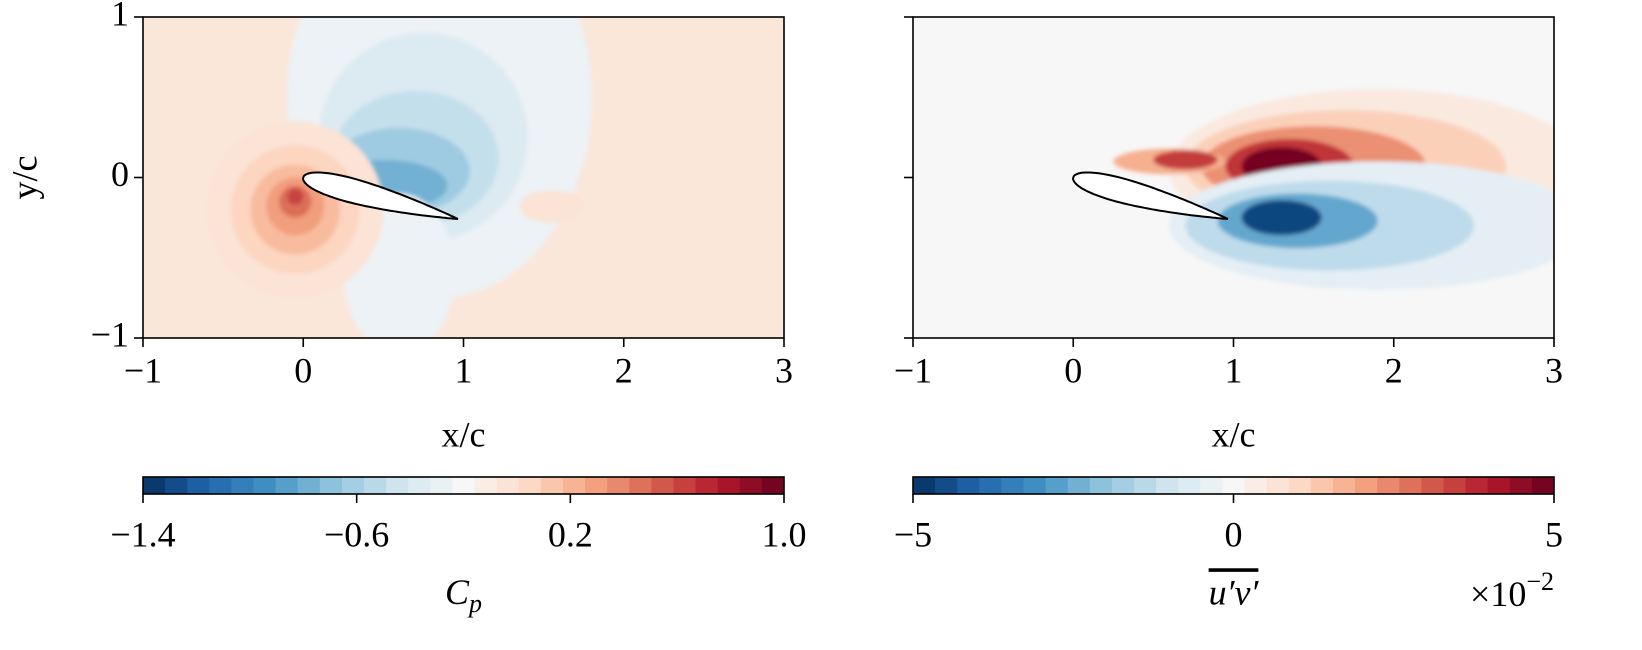  I want to click on colorbar-tick-label: 0, so click(1234, 534).